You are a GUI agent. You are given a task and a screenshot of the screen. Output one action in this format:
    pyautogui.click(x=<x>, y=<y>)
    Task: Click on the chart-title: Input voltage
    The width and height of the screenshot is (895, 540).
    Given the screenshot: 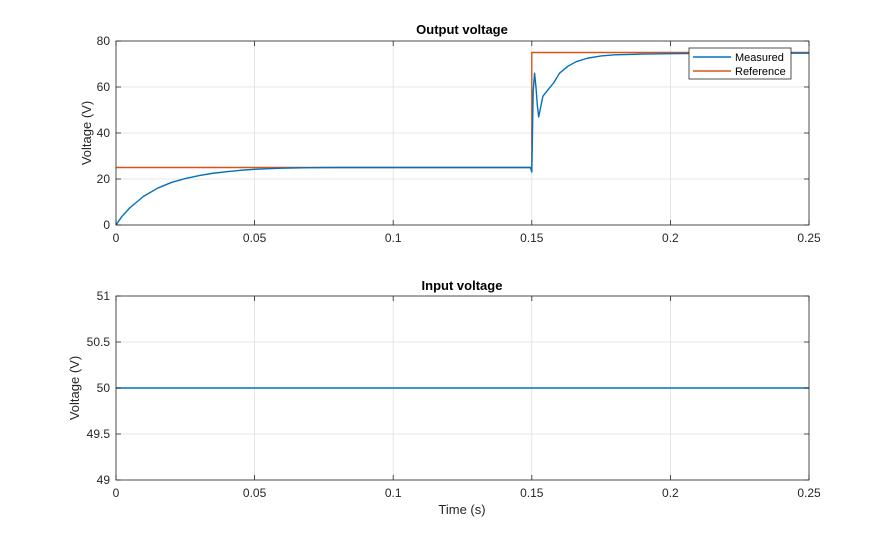 What is the action you would take?
    pyautogui.click(x=462, y=285)
    